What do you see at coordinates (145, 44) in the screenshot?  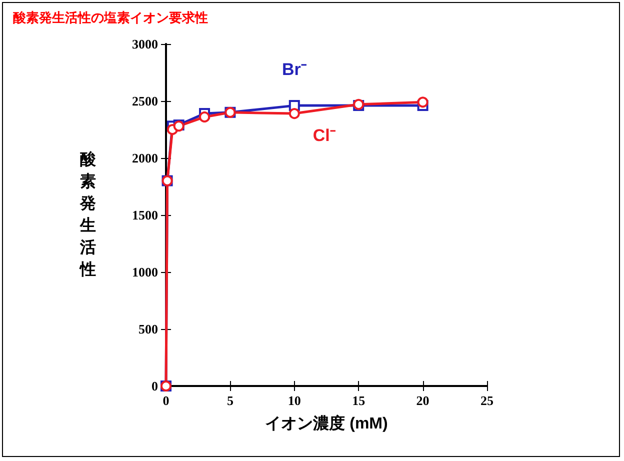 I see `y-tick-label: 3000` at bounding box center [145, 44].